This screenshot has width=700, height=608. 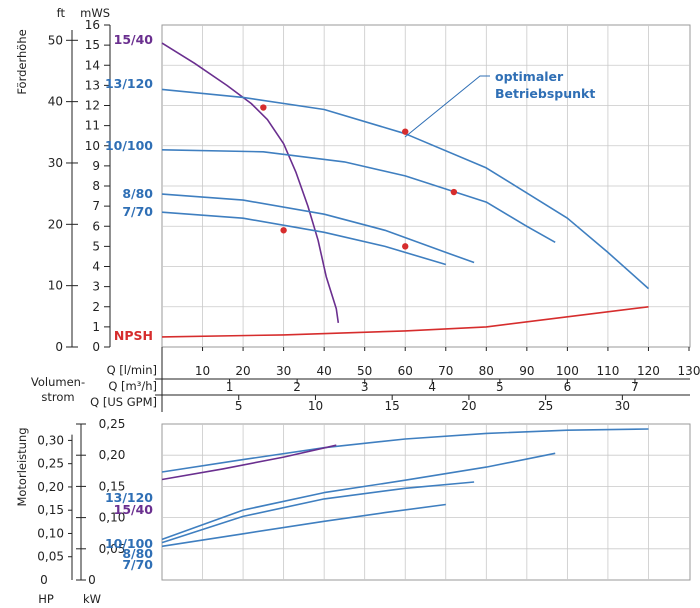 What do you see at coordinates (392, 406) in the screenshot?
I see `gpm-tick-label: 15` at bounding box center [392, 406].